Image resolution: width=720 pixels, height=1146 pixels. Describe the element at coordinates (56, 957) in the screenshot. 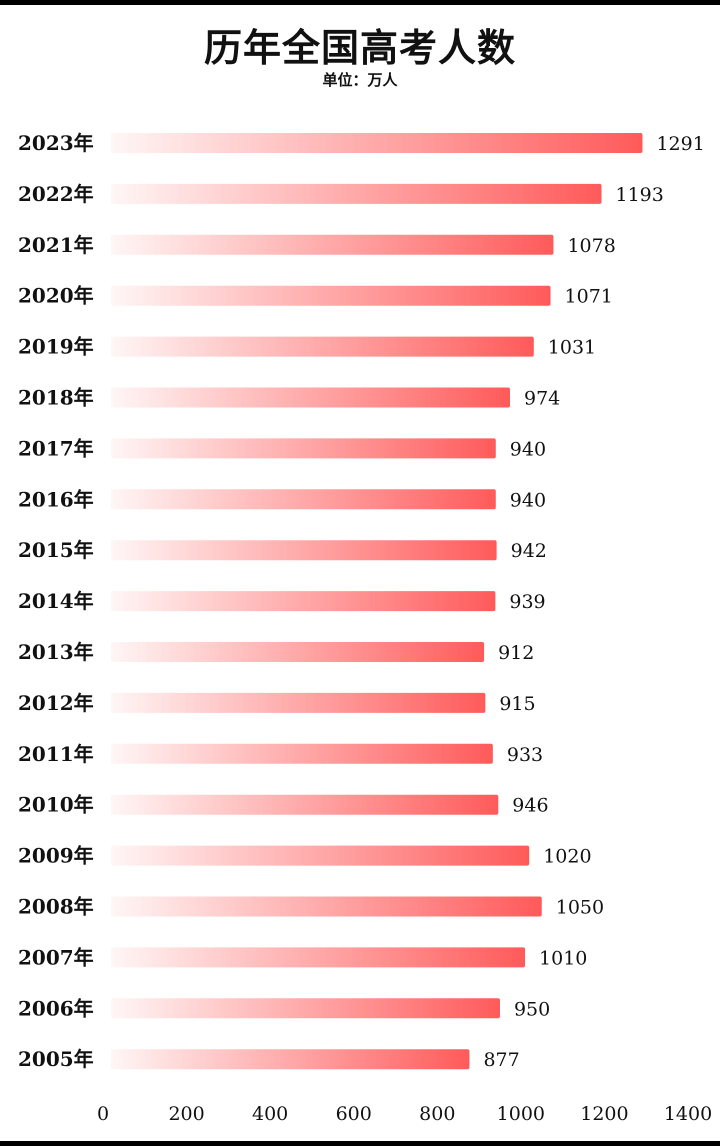

I see `category-label: 2007年` at that location.